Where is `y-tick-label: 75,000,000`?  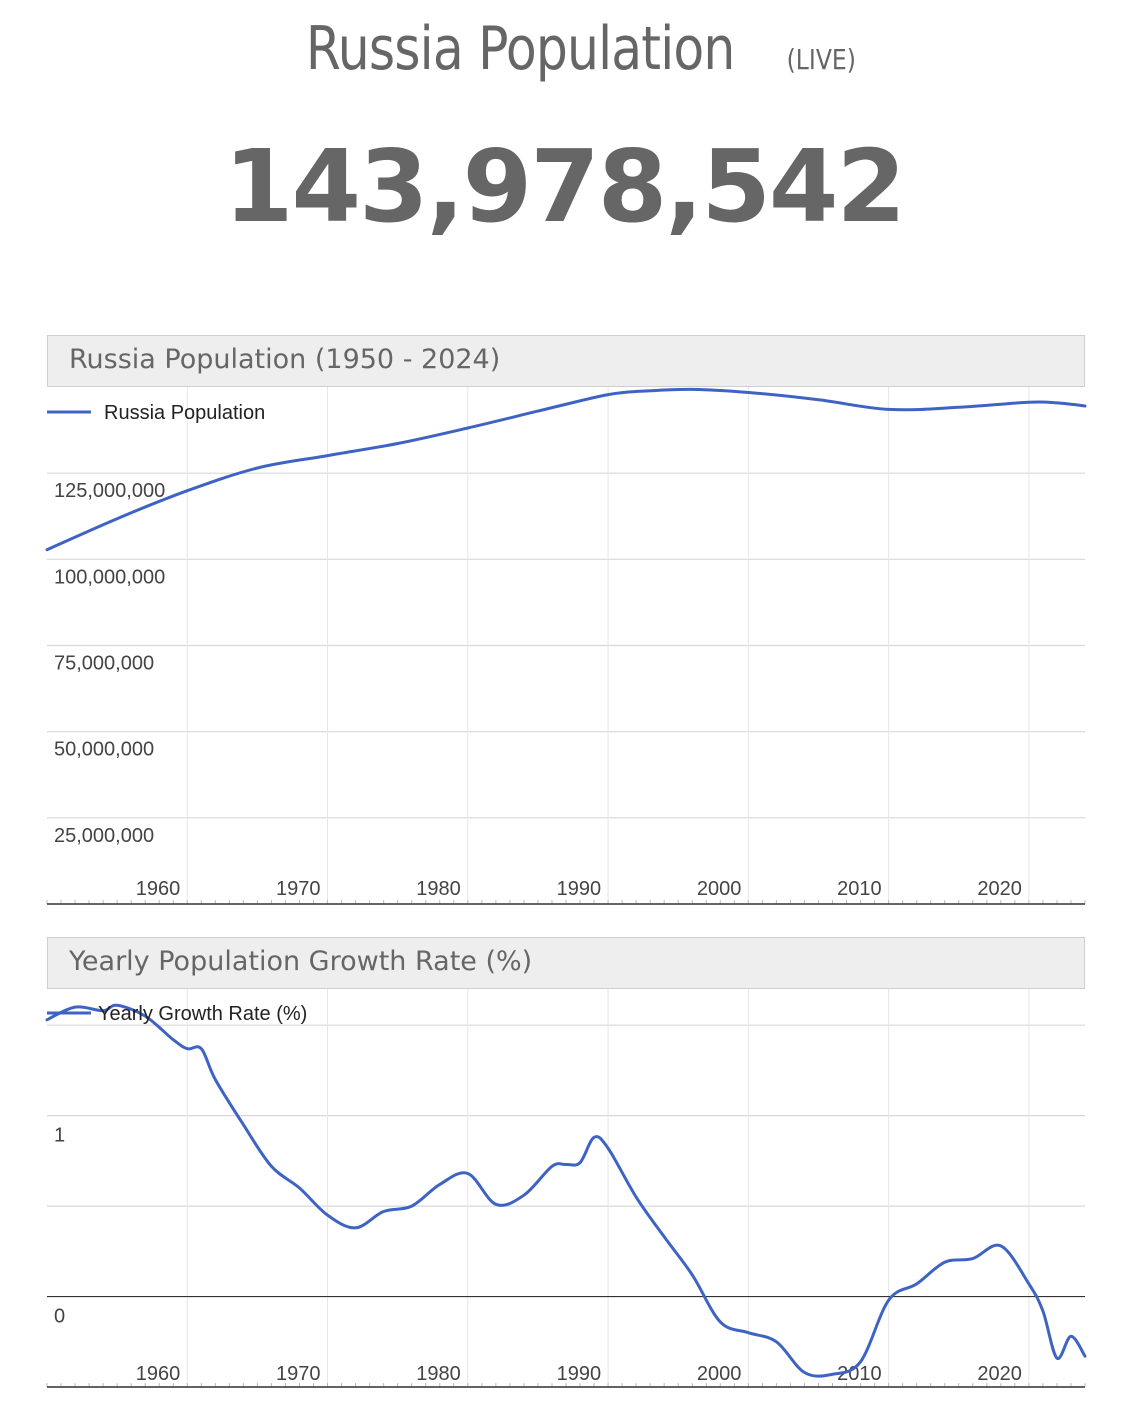 y-tick-label: 75,000,000 is located at coordinates (104, 664).